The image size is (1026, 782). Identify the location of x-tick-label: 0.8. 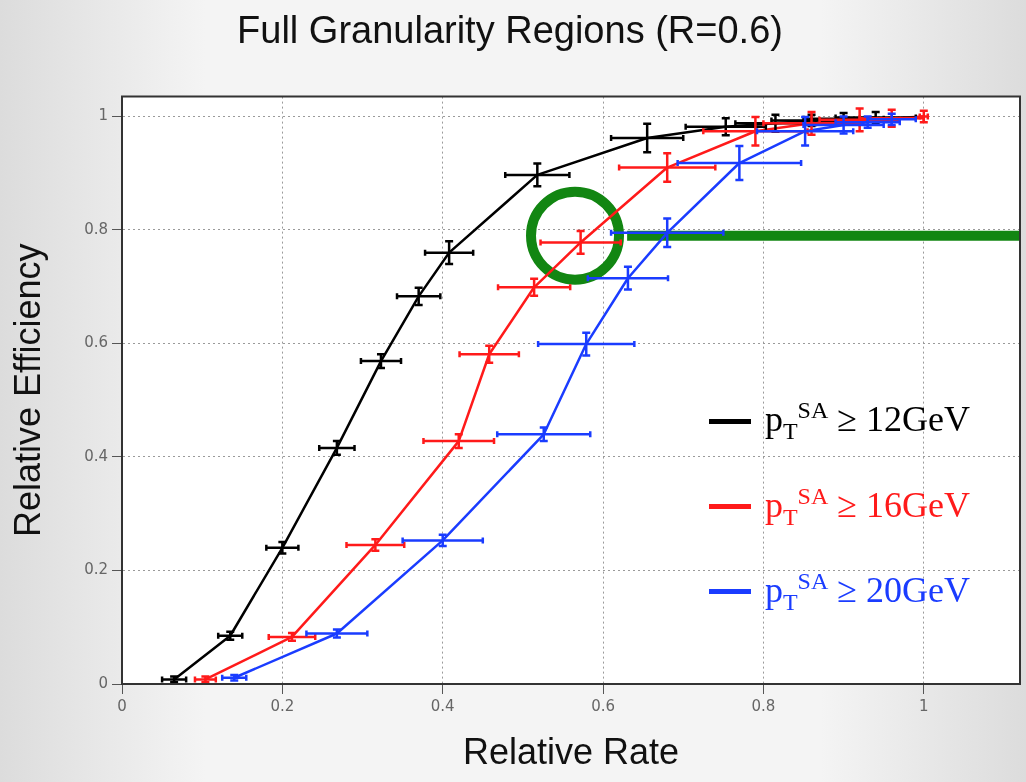
(763, 705).